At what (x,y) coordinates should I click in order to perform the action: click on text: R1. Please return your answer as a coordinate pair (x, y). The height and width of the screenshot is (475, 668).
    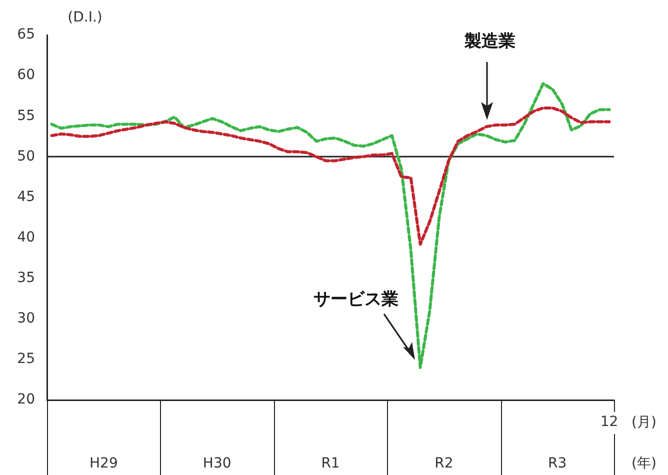
    Looking at the image, I should click on (330, 464).